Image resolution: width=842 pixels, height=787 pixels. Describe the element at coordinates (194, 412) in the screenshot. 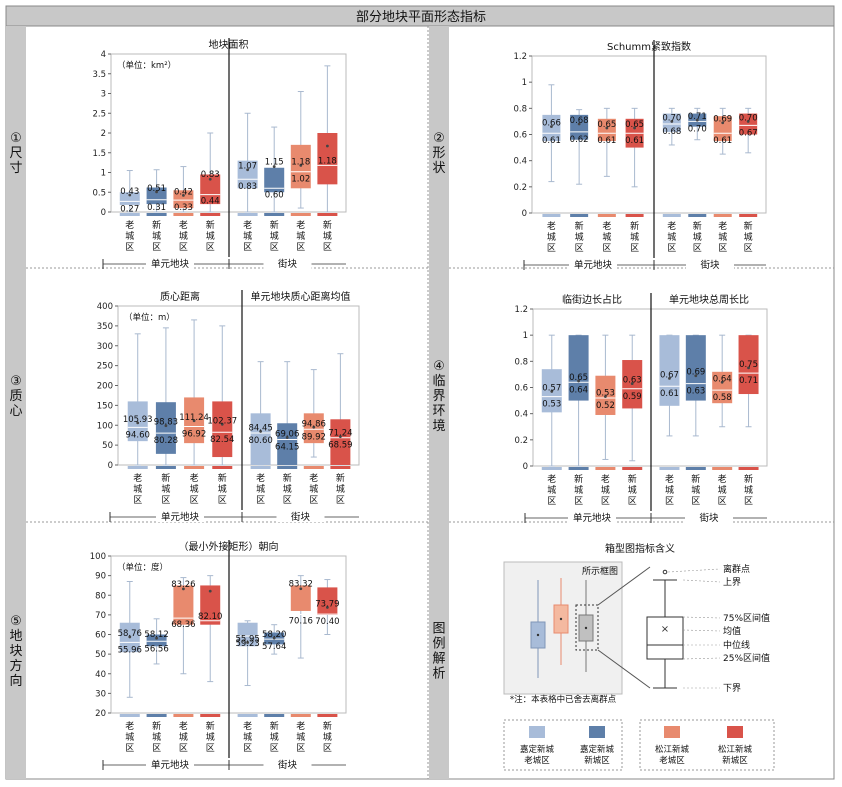

I see `box-old-sj: 111.24 96.92 老城区` at that location.